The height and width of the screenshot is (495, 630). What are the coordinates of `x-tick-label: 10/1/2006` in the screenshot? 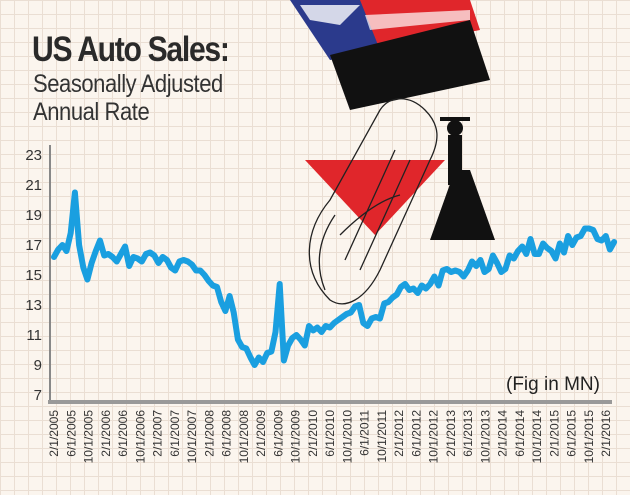 It's located at (140, 437).